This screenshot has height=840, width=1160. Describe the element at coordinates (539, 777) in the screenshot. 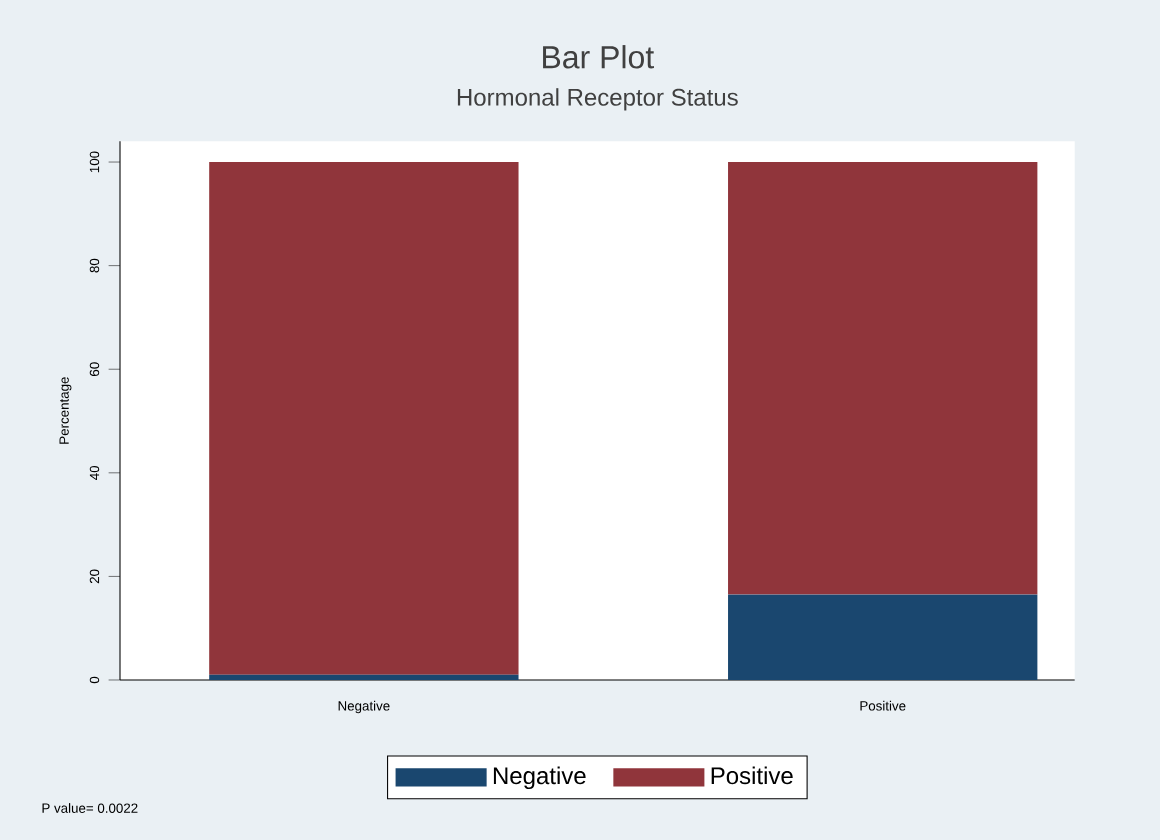

I see `legend-label: Negative` at that location.